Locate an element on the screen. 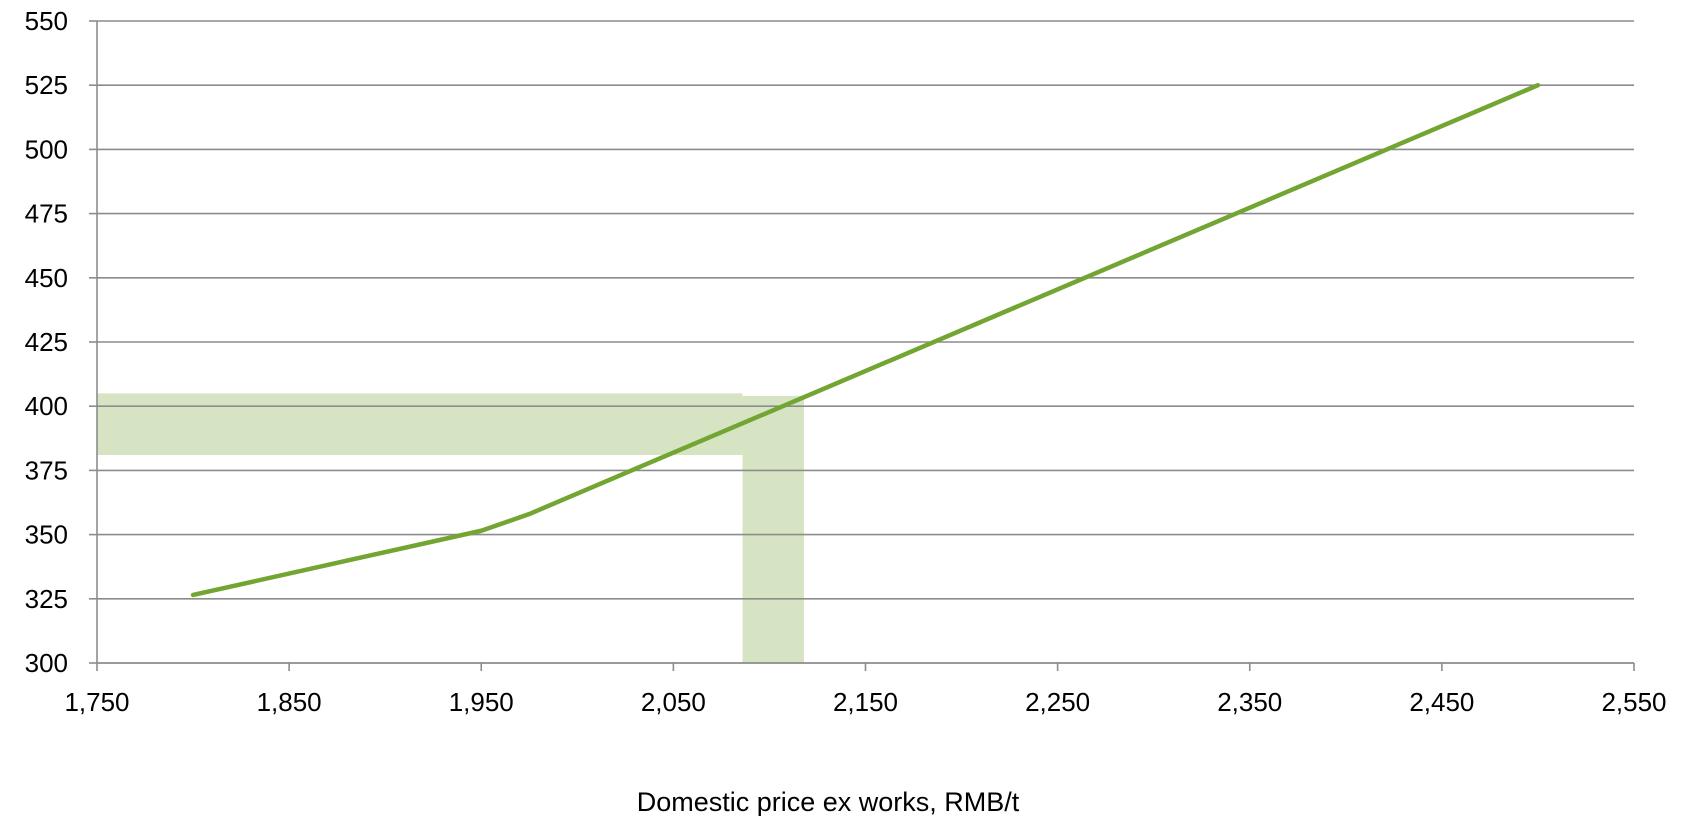 Image resolution: width=1685 pixels, height=816 pixels. y-tick-label: 400 is located at coordinates (46, 406).